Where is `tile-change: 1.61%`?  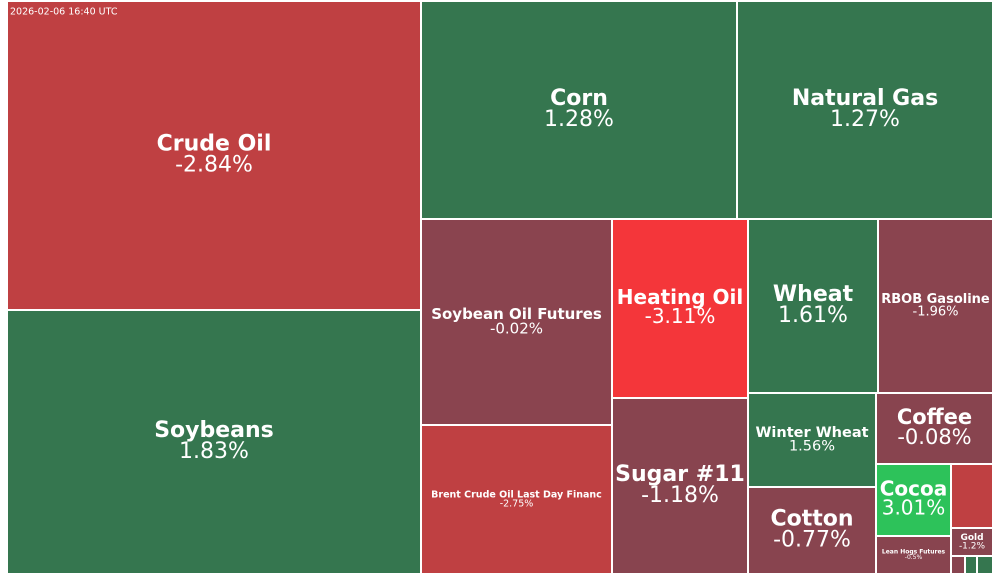 tile-change: 1.61% is located at coordinates (813, 315).